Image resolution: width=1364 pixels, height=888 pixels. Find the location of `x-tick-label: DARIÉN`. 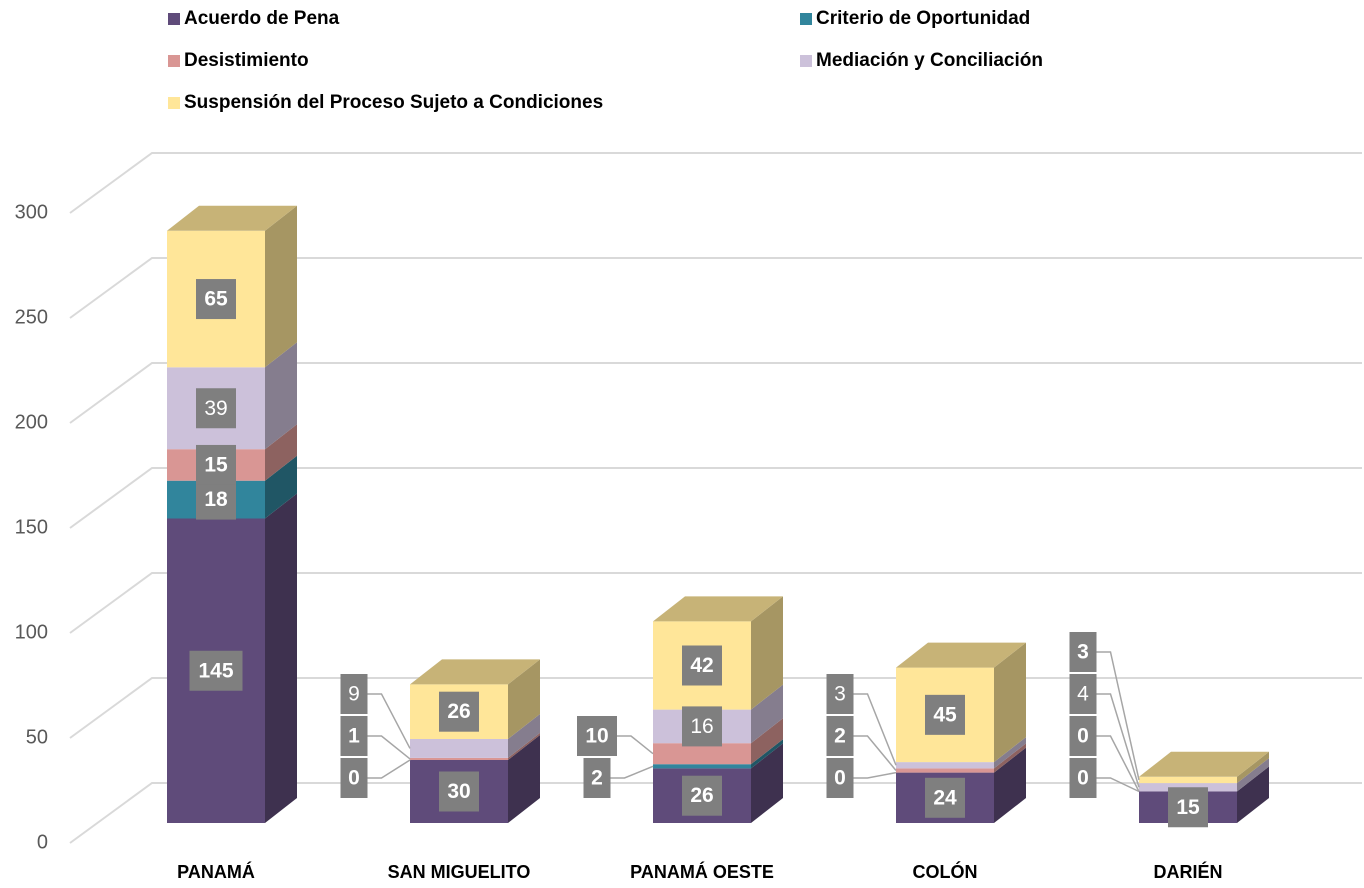

x-tick-label: DARIÉN is located at coordinates (1187, 871).